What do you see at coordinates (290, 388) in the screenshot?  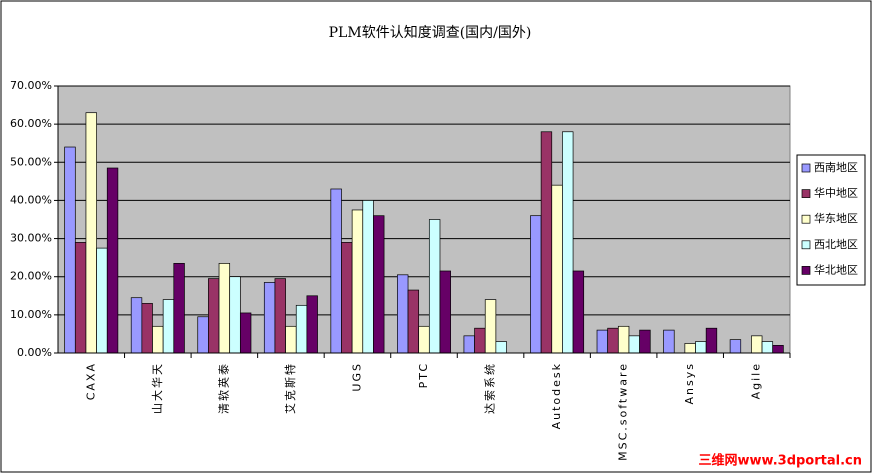 I see `x-tick-label: 艾克斯特` at bounding box center [290, 388].